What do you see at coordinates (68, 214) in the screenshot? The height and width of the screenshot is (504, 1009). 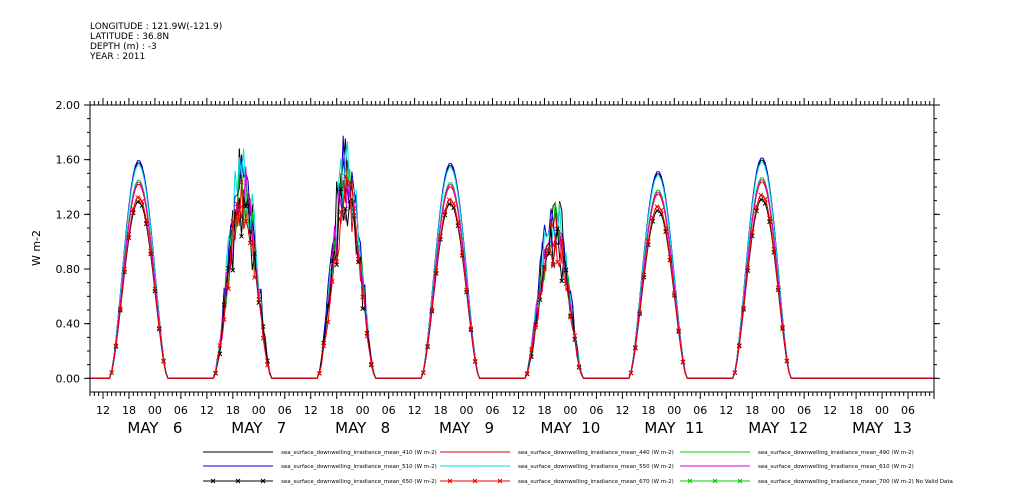 I see `y-tick-label: 1.20` at bounding box center [68, 214].